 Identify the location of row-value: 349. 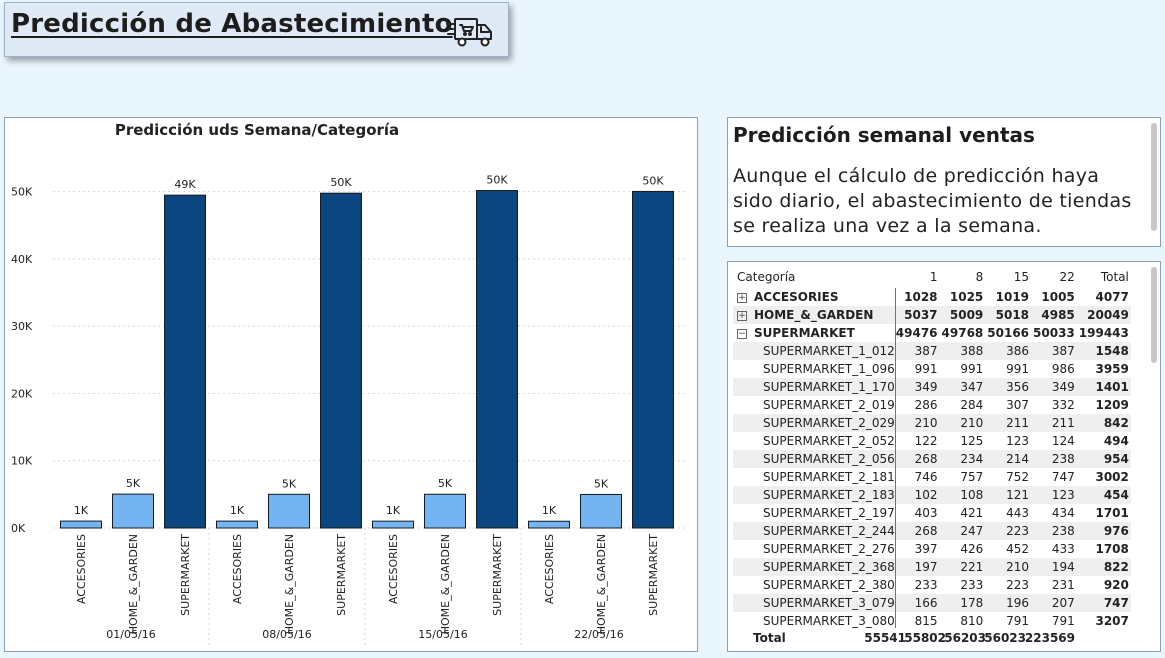
(918, 387).